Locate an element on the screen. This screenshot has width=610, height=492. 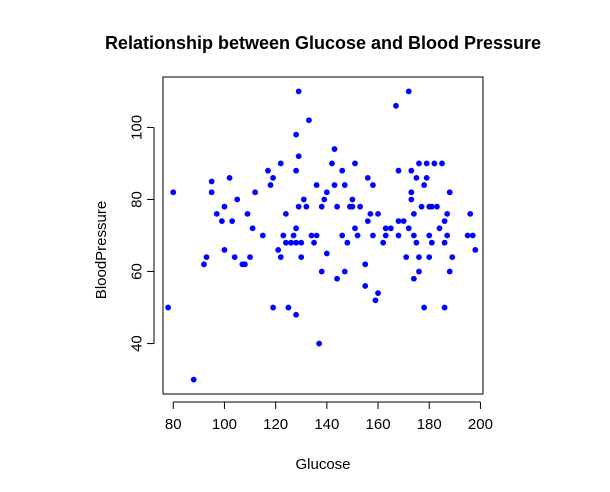
x-tick-label: 140 is located at coordinates (326, 424).